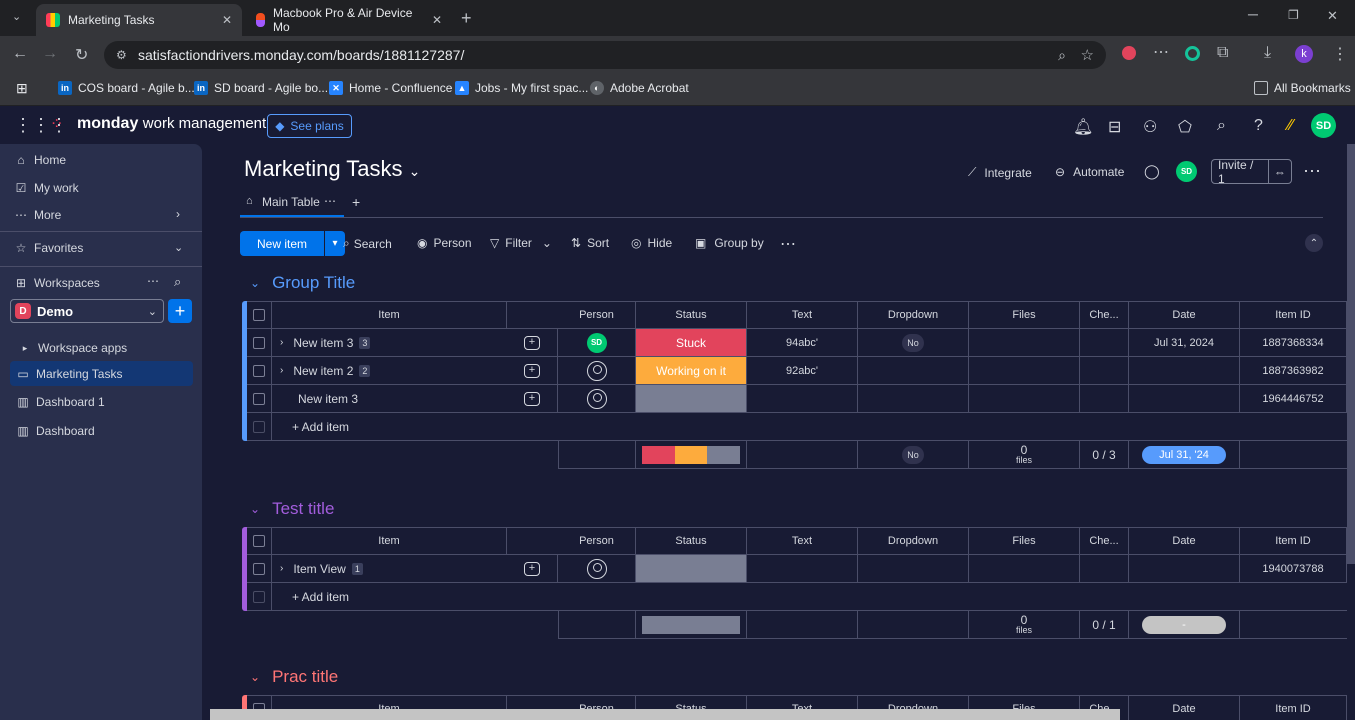  Describe the element at coordinates (1152, 171) in the screenshot. I see `updates-icon: ◯` at that location.